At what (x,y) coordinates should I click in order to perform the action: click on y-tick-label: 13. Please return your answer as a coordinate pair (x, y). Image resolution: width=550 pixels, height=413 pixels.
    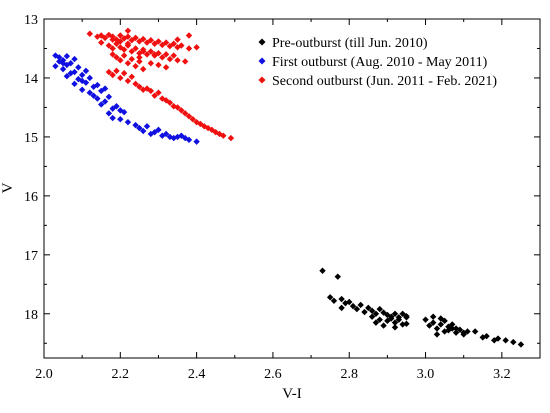
    Looking at the image, I should click on (31, 20).